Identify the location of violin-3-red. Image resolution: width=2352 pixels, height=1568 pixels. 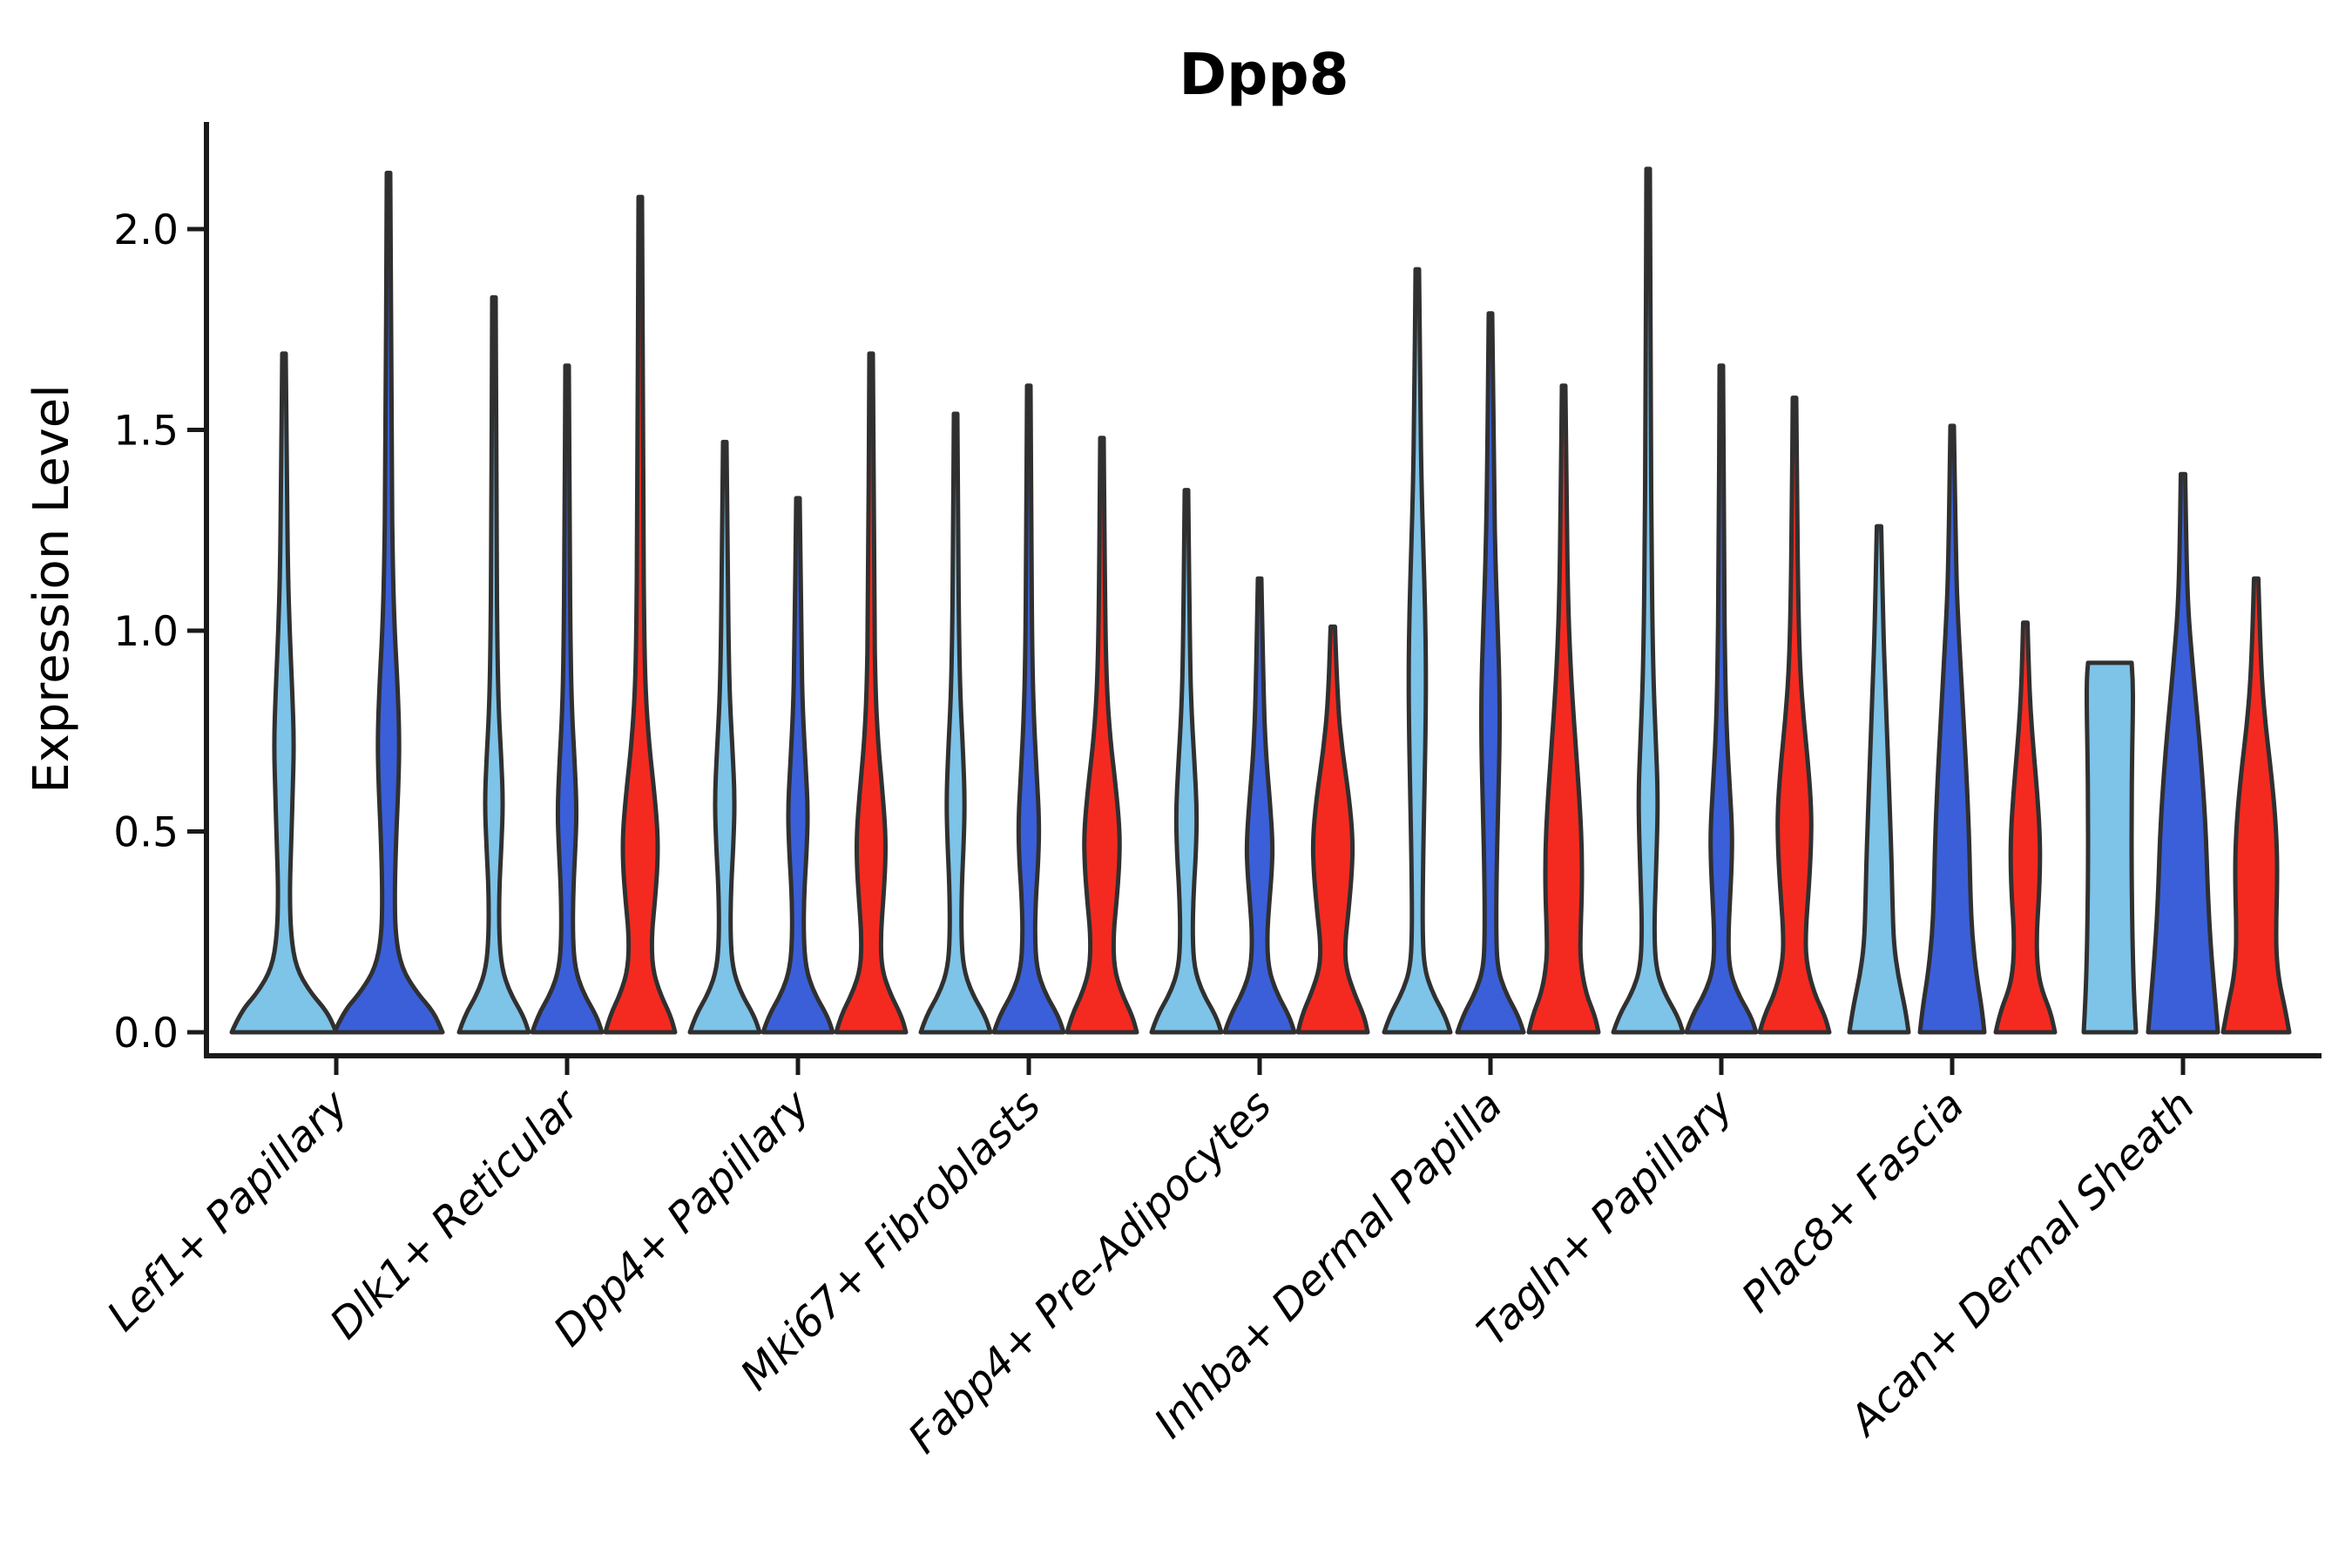
(871, 693).